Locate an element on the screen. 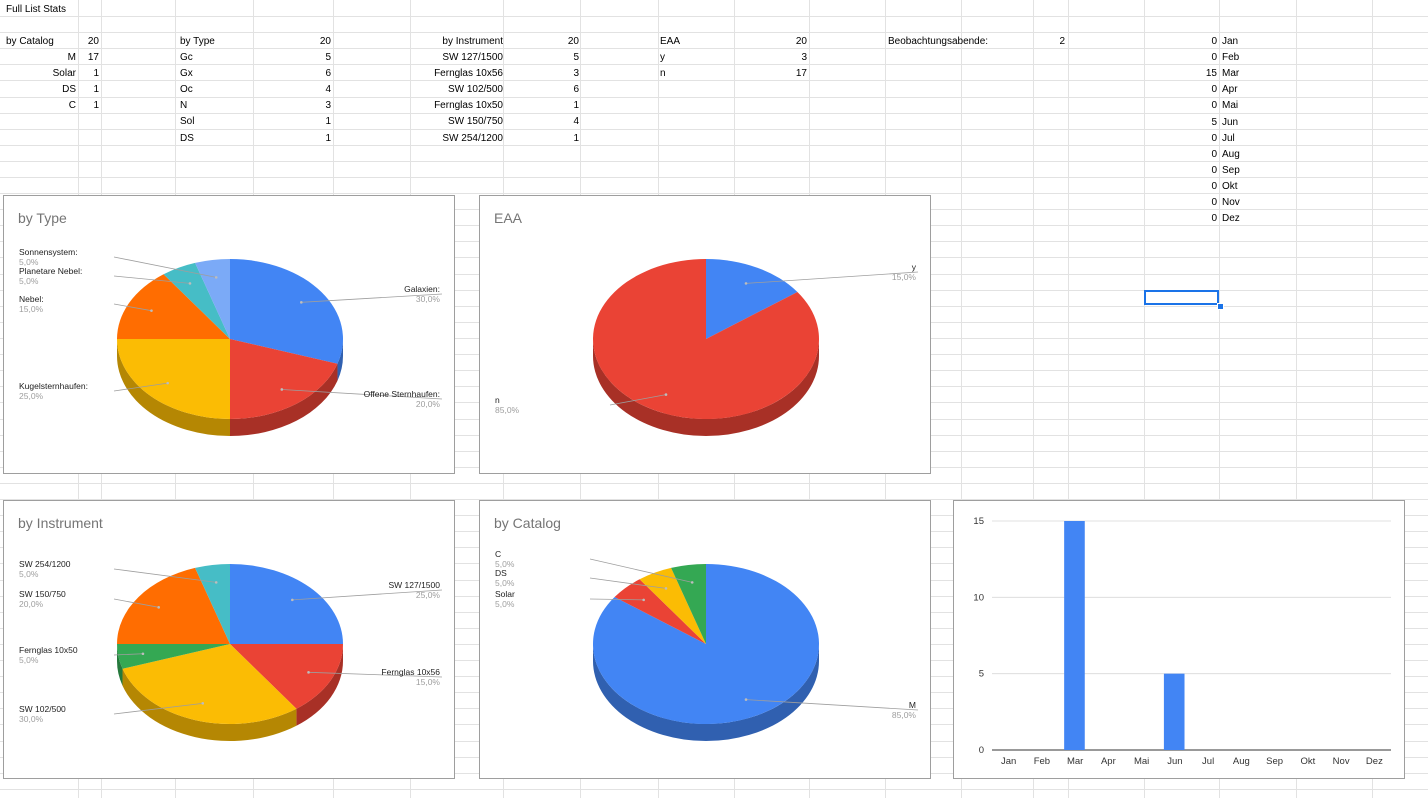 The height and width of the screenshot is (798, 1428). cell-instrument-value: 5 is located at coordinates (576, 57).